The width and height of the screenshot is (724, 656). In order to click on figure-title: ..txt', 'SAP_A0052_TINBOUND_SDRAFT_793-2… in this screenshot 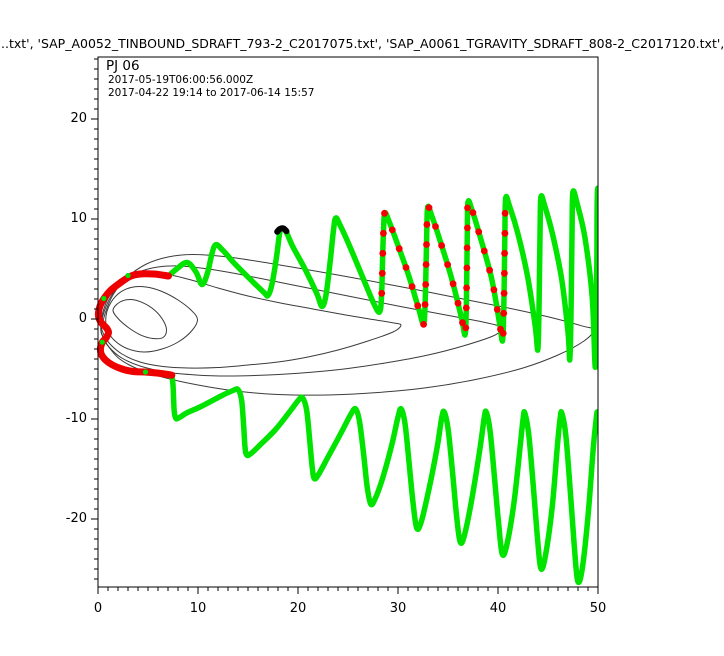, I will do `click(362, 43)`.